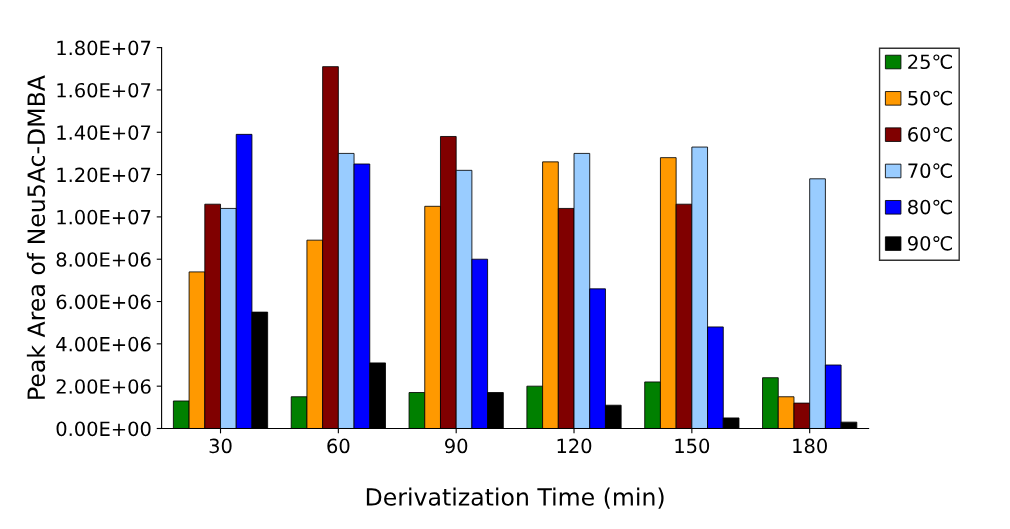 The width and height of the screenshot is (1010, 529). I want to click on x-tick-label: 150, so click(692, 446).